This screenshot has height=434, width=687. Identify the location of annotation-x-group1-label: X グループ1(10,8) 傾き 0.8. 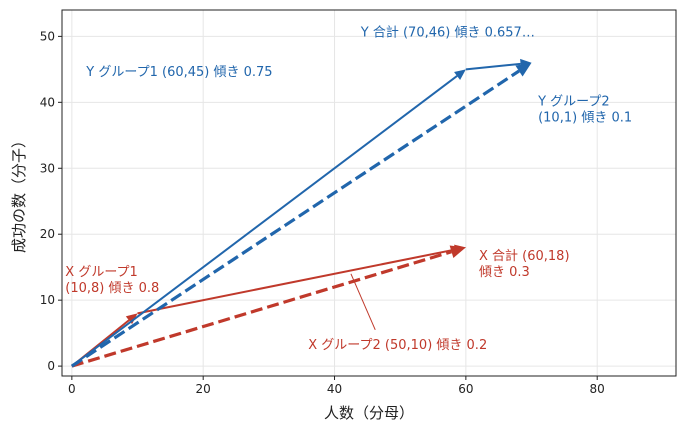
(112, 280).